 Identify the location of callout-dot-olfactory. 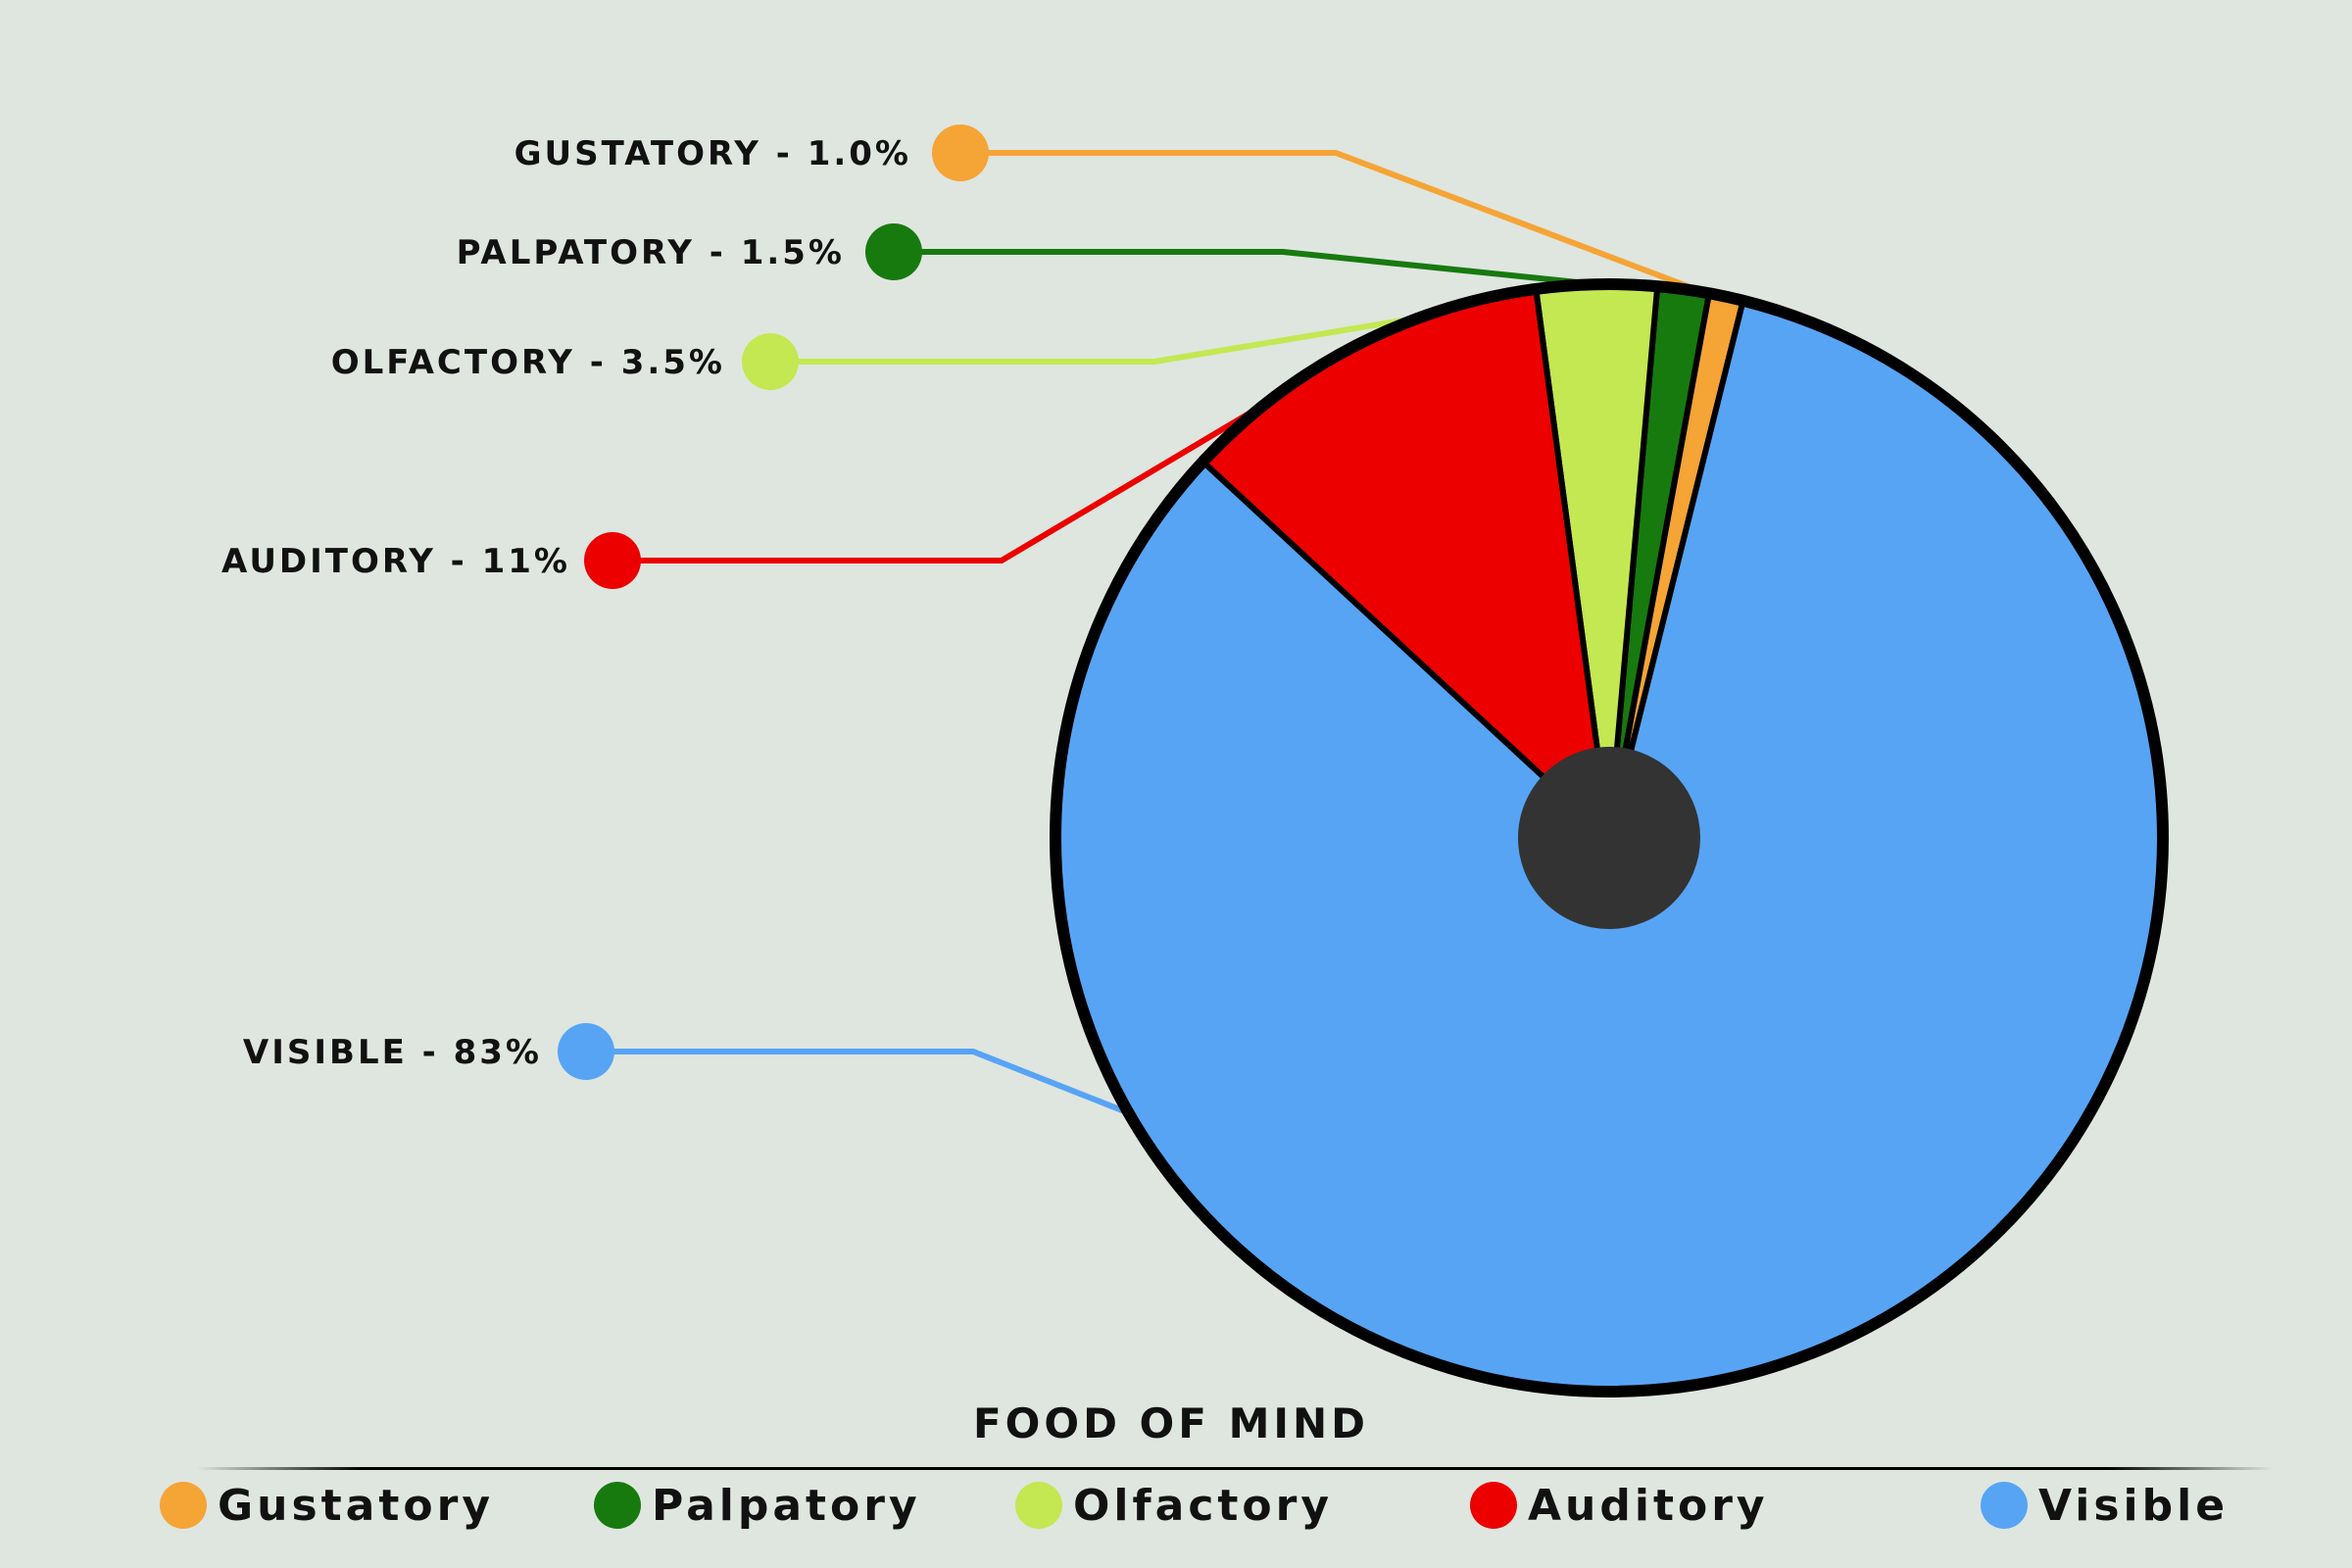
(770, 361).